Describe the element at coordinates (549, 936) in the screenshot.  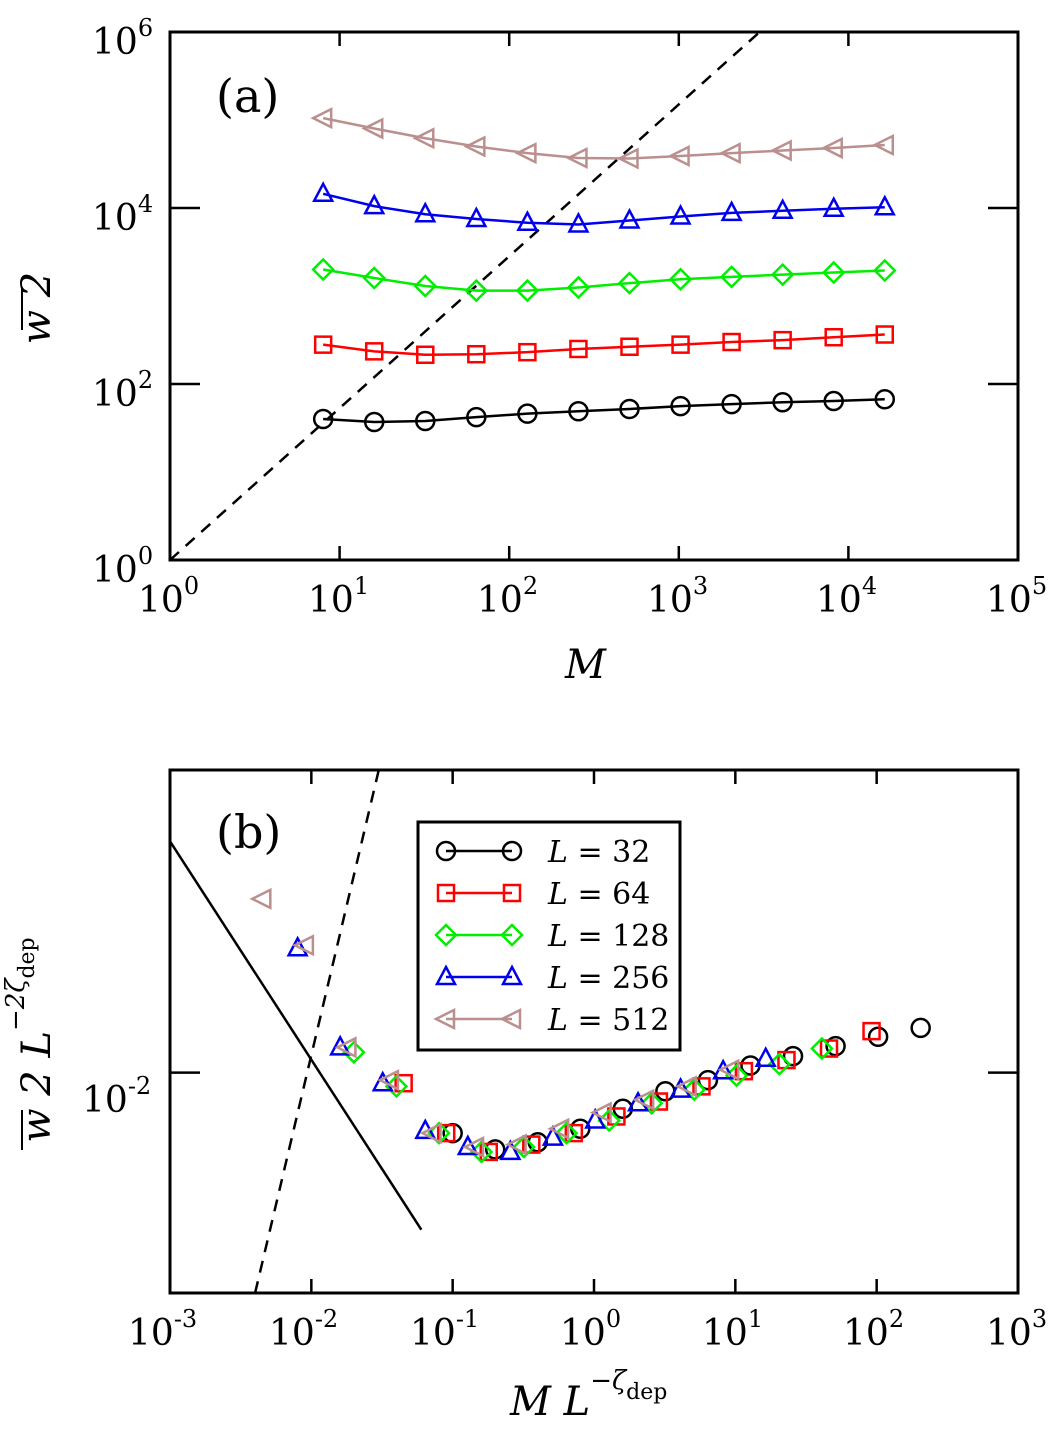
I see `legend: L = 32 L = 64 L = 128 L = 256 L = 512` at that location.